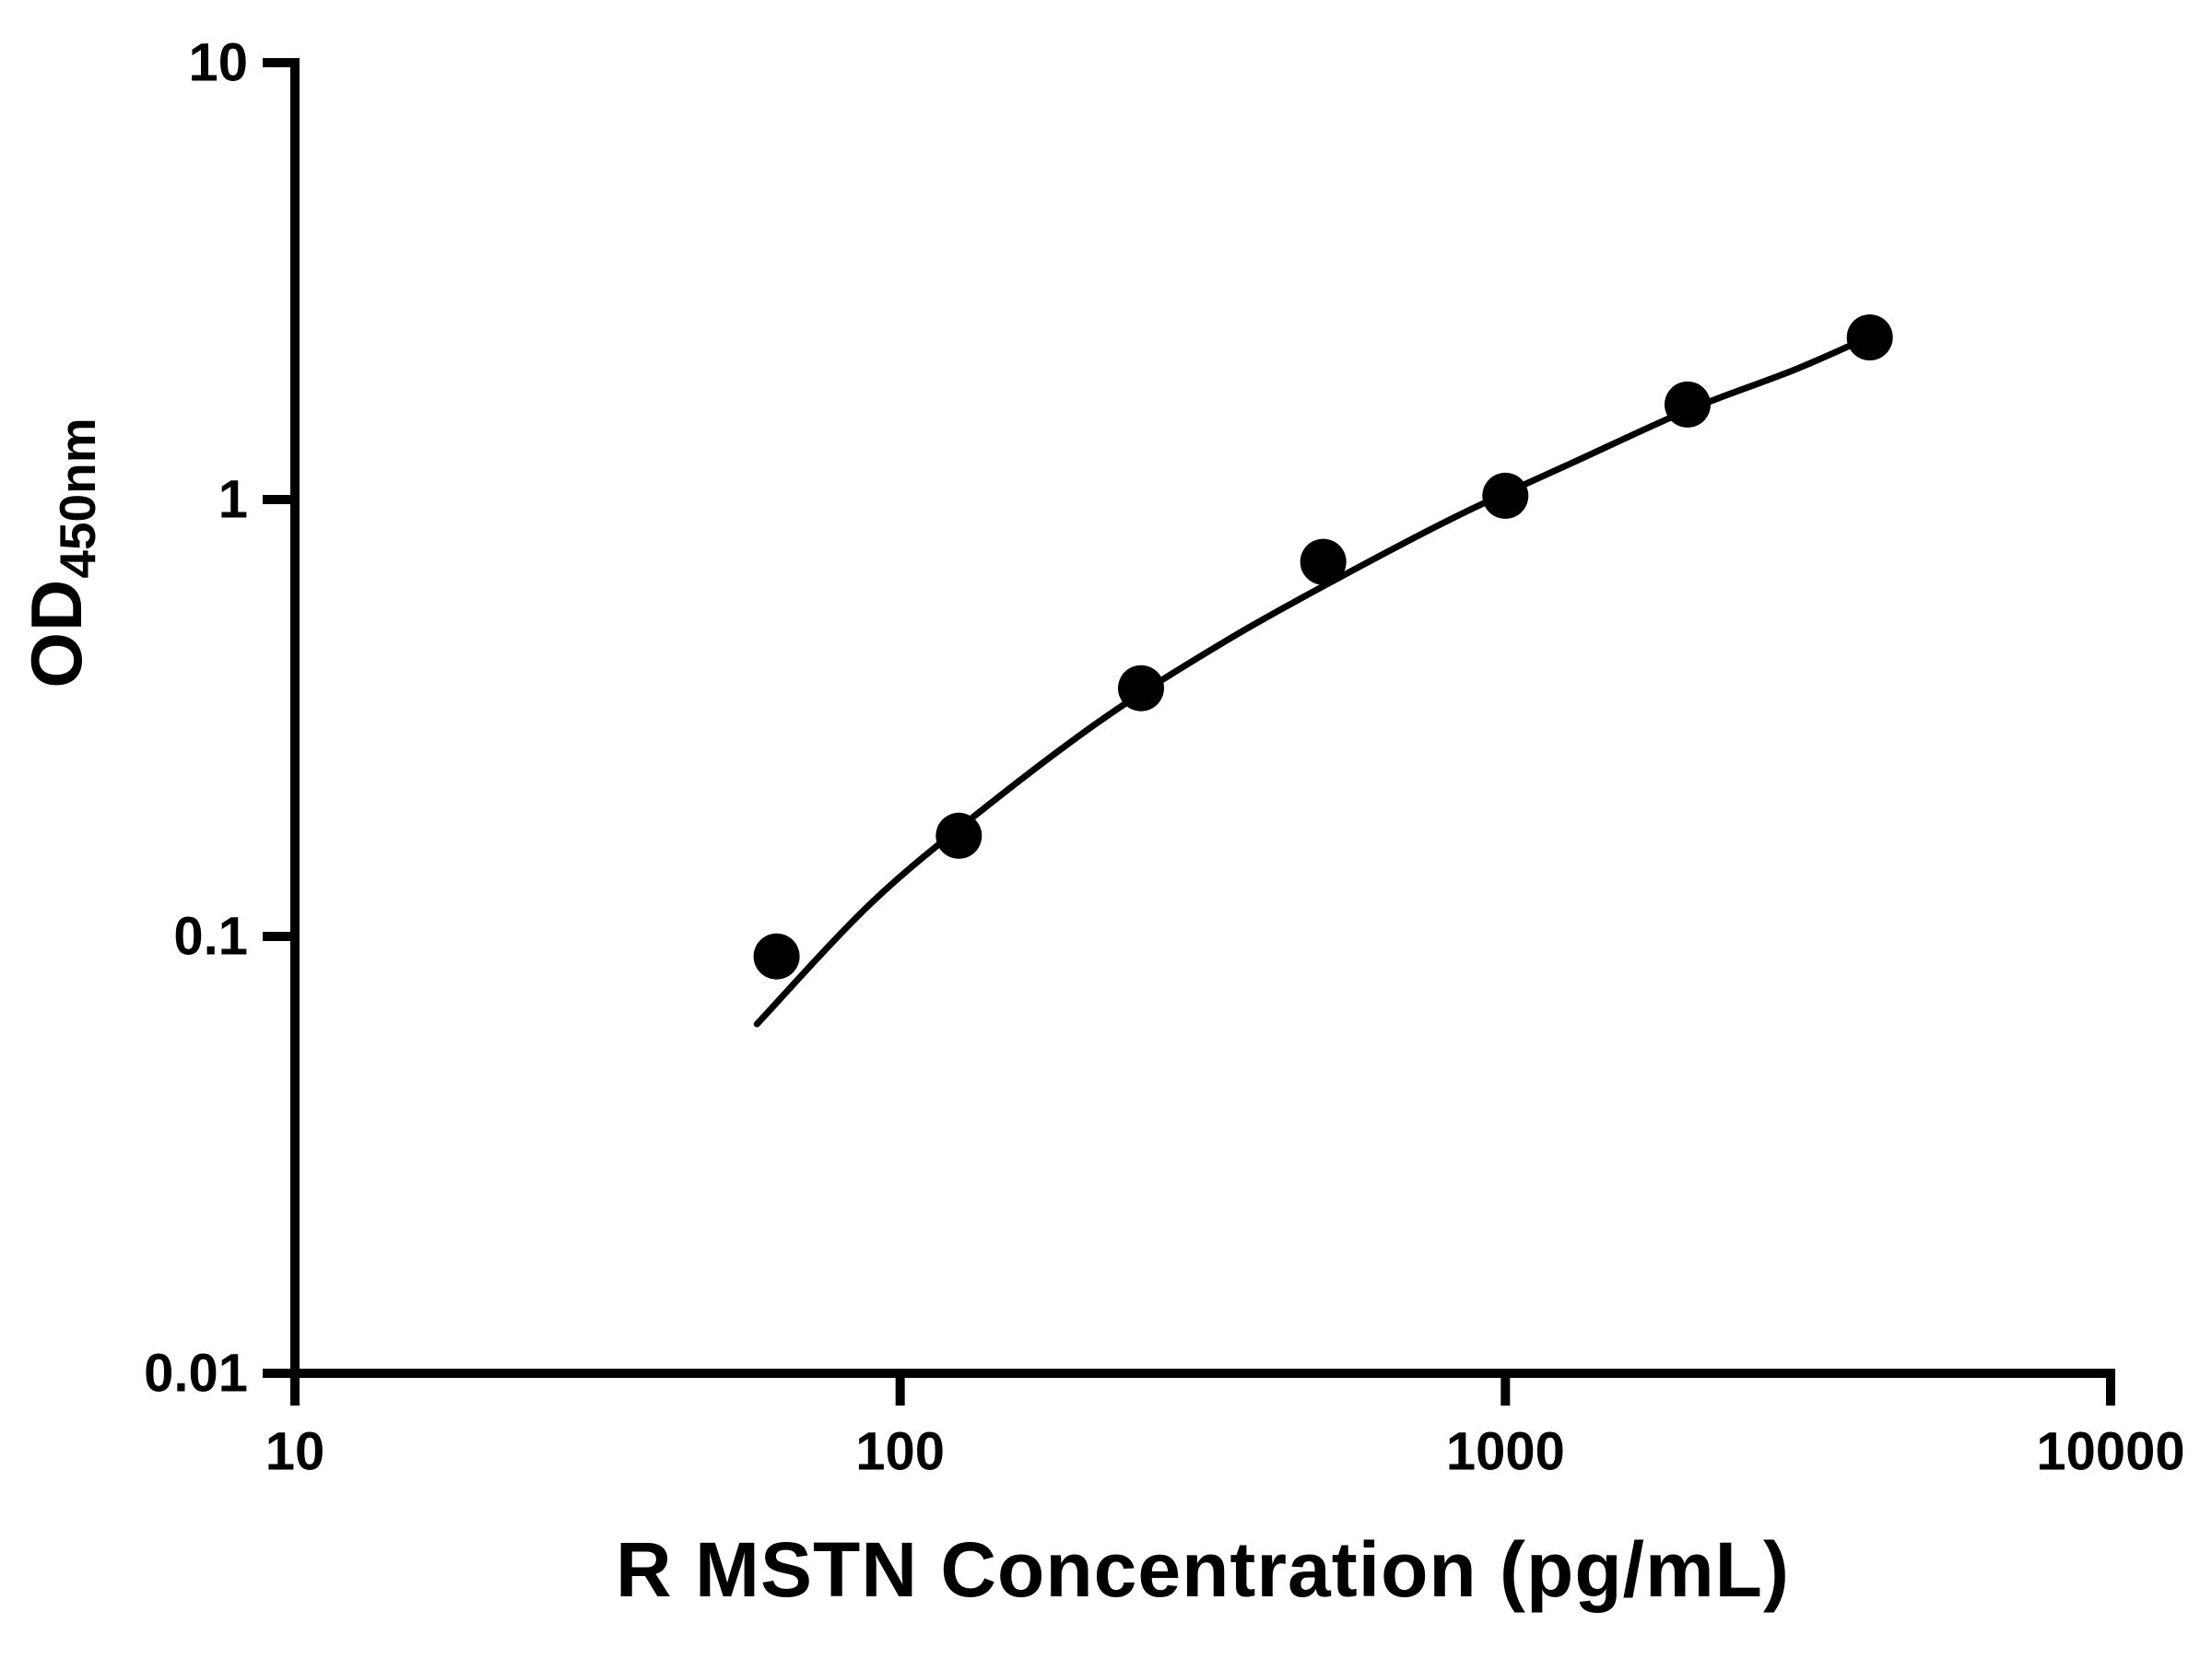 This screenshot has width=2212, height=1659. Describe the element at coordinates (233, 500) in the screenshot. I see `y-axis-tick-label: 1` at that location.